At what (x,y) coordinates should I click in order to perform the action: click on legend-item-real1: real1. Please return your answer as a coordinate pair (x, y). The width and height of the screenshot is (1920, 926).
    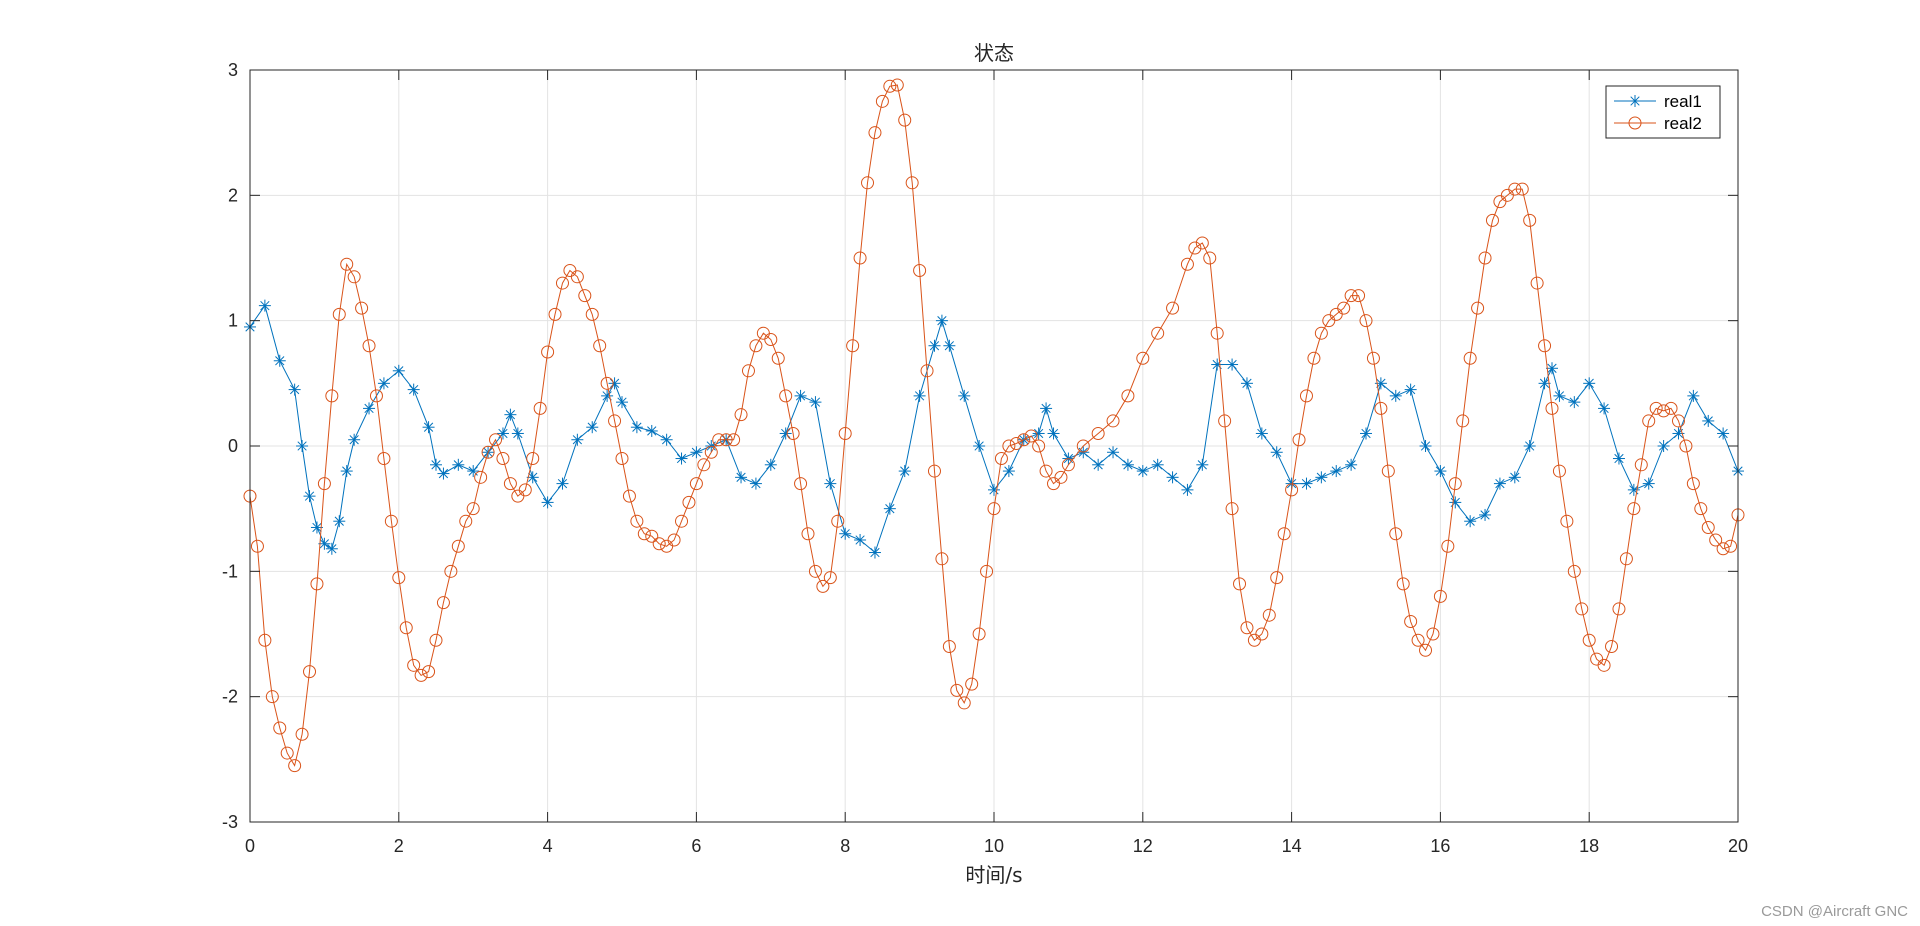
    Looking at the image, I should click on (1658, 101).